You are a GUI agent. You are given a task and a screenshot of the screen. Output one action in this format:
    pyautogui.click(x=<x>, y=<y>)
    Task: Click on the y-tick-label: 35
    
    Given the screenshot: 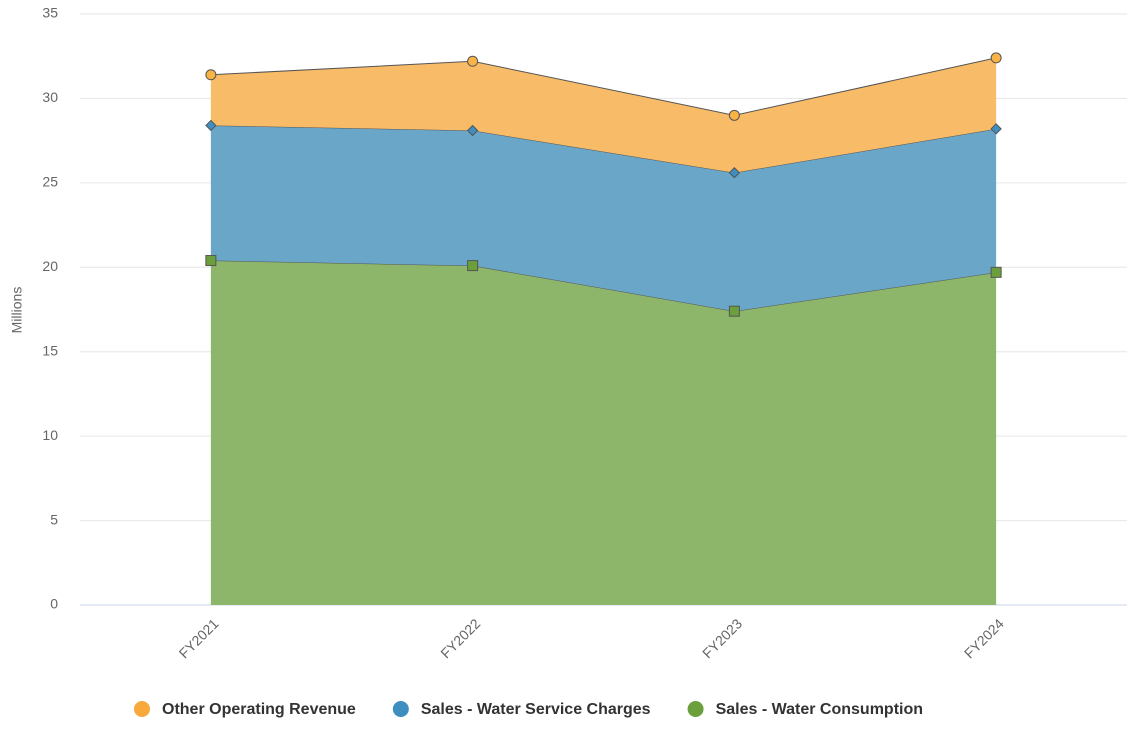 What is the action you would take?
    pyautogui.click(x=50, y=13)
    